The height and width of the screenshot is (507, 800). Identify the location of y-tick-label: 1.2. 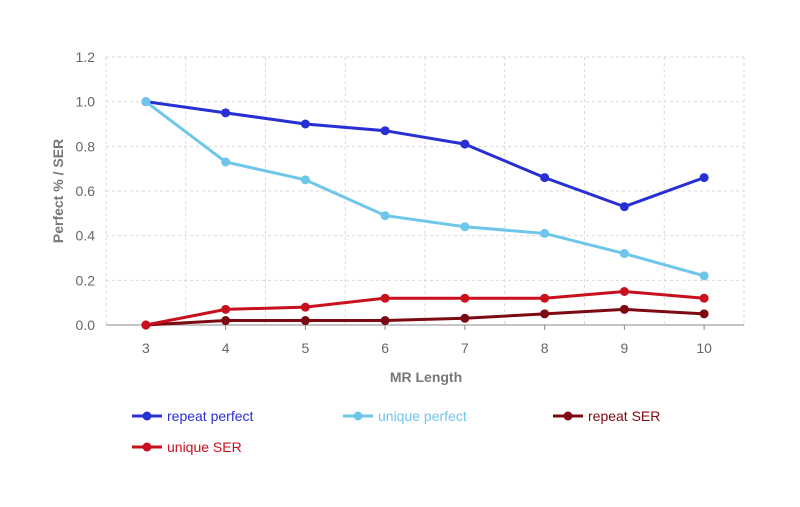
(86, 57).